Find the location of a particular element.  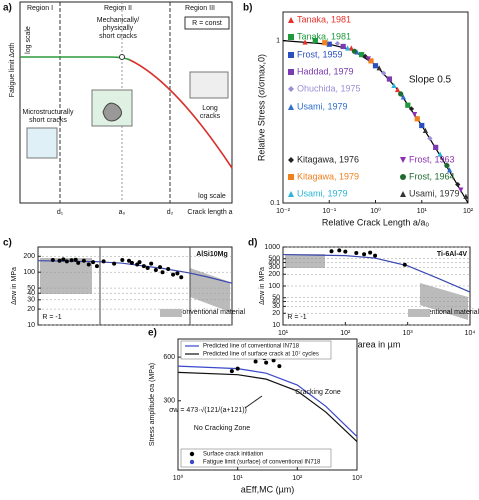

x-axis-label: √area in µm is located at coordinates (377, 344).